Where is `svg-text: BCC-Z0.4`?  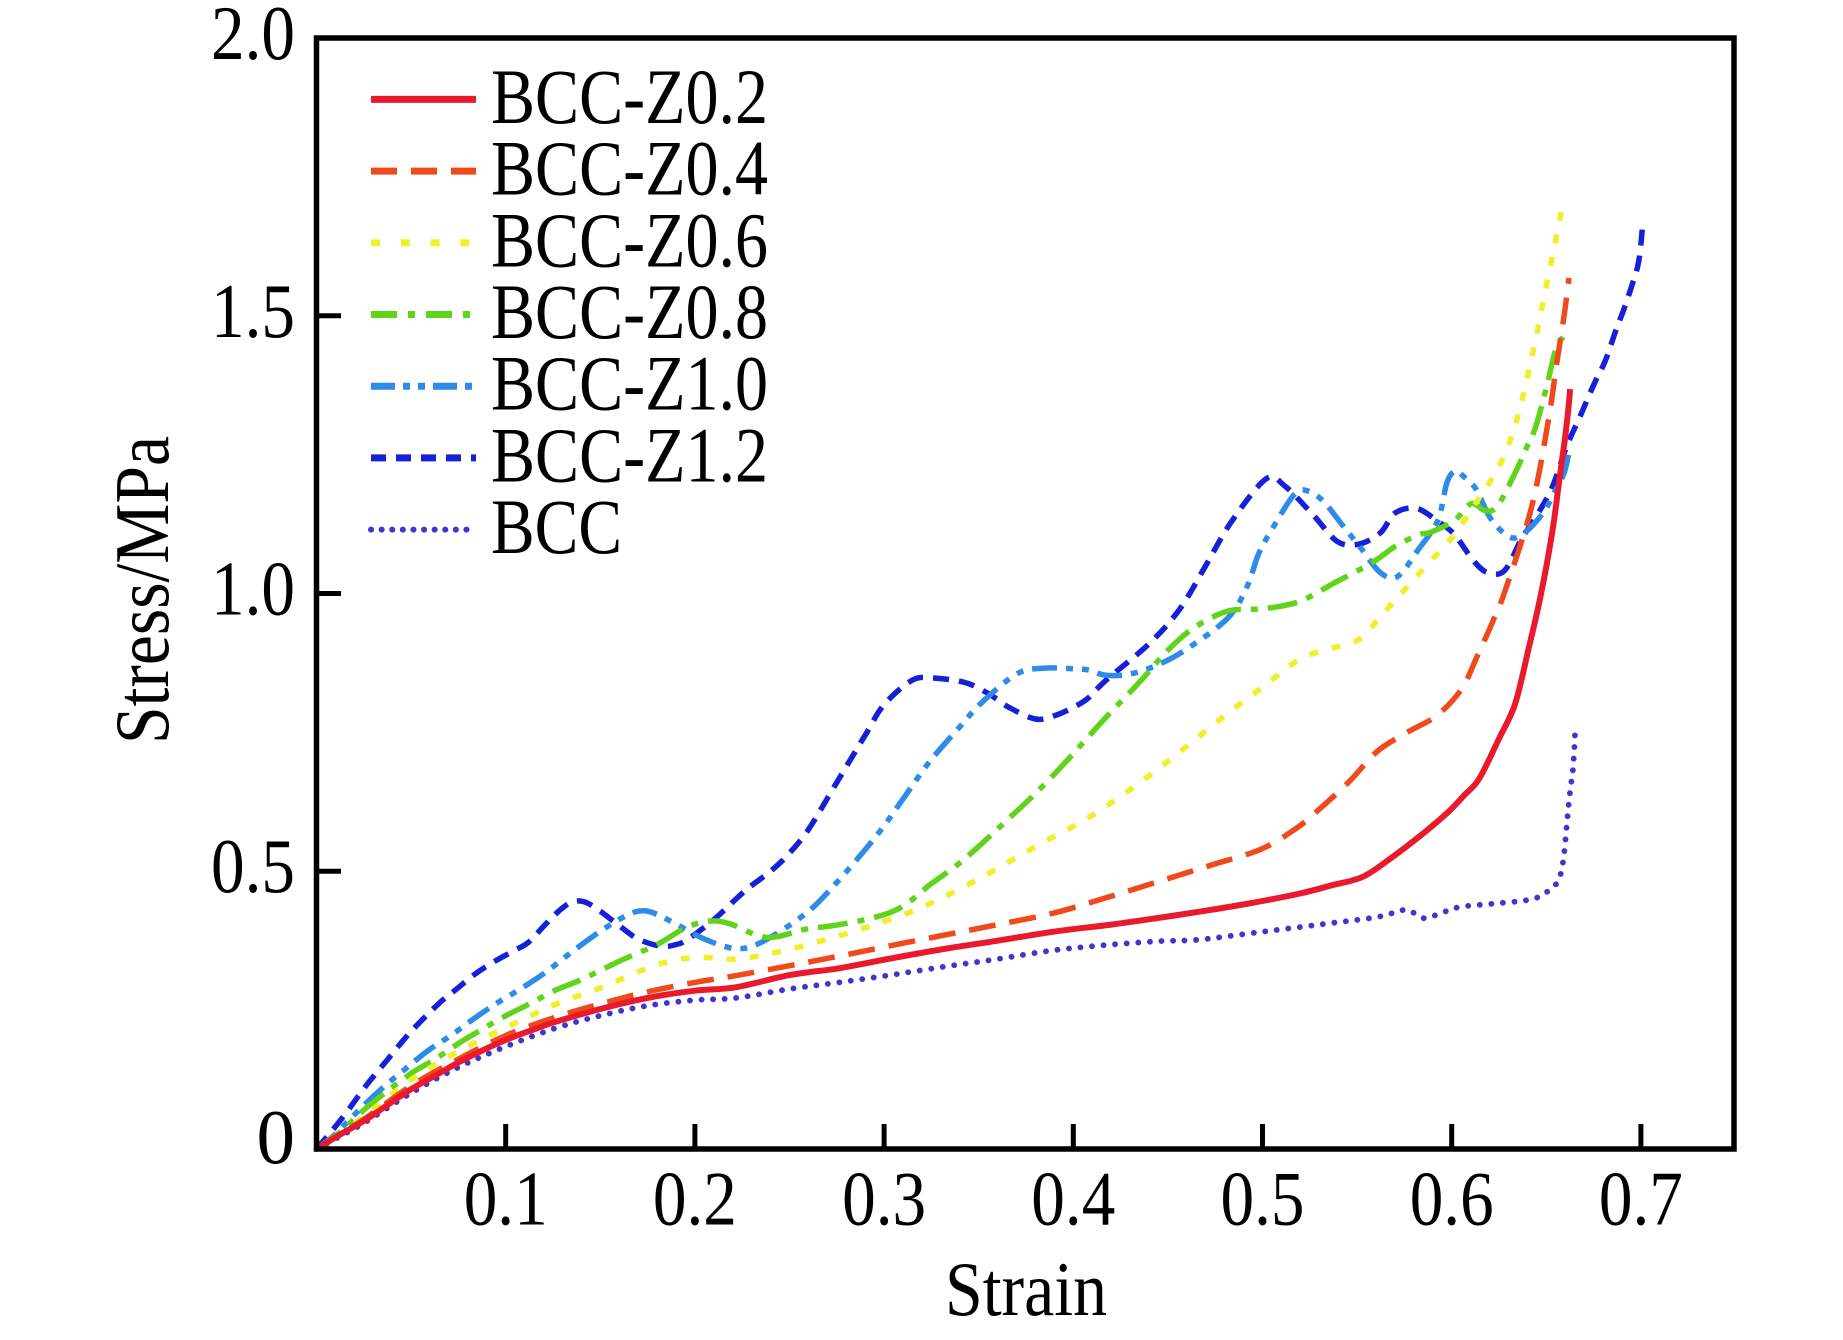 svg-text: BCC-Z0.4 is located at coordinates (629, 168).